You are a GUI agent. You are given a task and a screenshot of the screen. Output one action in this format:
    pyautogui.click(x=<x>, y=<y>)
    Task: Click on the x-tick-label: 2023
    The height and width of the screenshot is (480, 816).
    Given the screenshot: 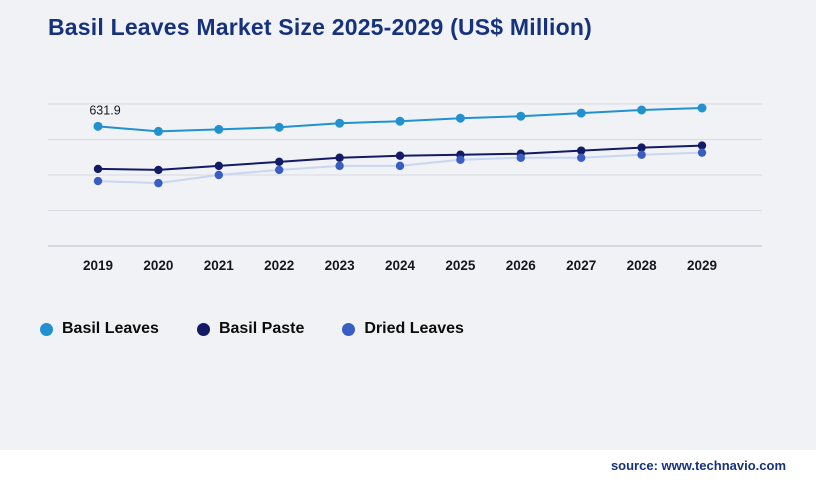 What is the action you would take?
    pyautogui.click(x=340, y=265)
    